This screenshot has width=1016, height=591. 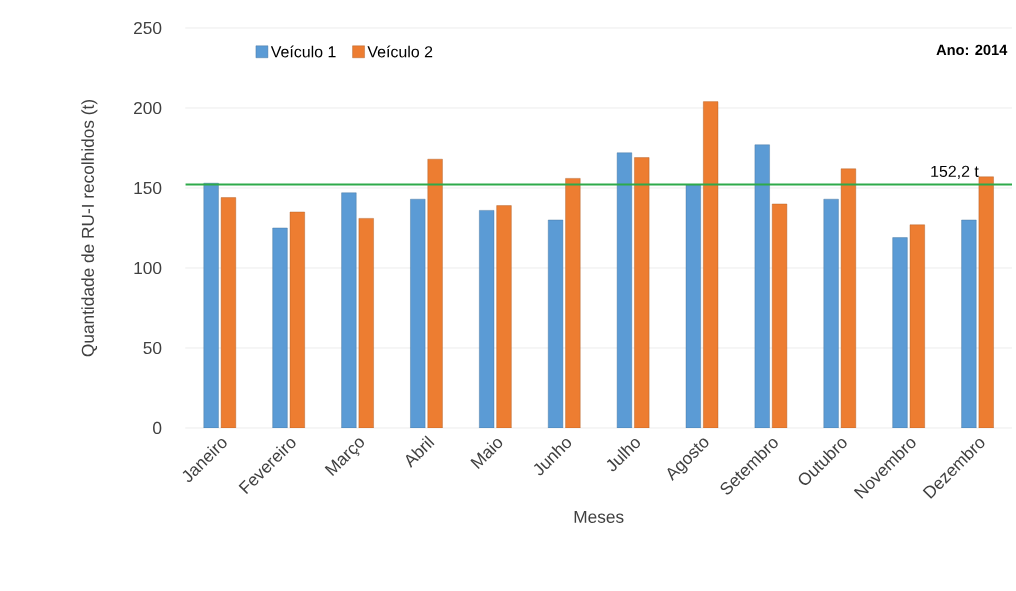 What do you see at coordinates (148, 268) in the screenshot?
I see `y-tick-label: 100` at bounding box center [148, 268].